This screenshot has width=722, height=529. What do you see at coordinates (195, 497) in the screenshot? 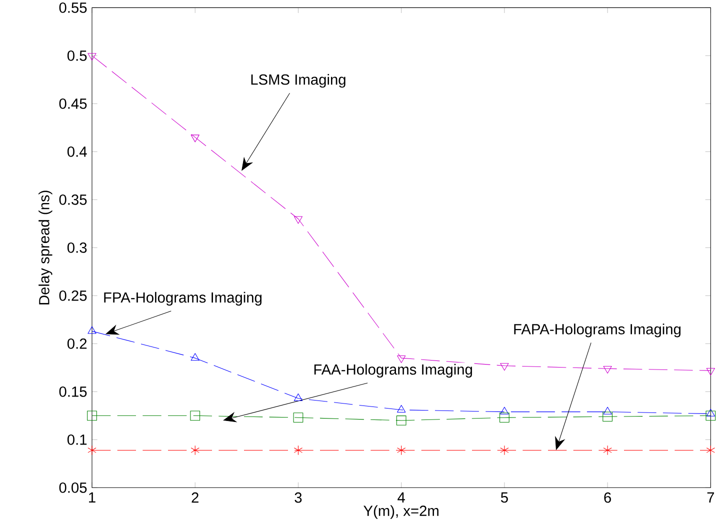
I see `x-tick-label: 2` at bounding box center [195, 497].